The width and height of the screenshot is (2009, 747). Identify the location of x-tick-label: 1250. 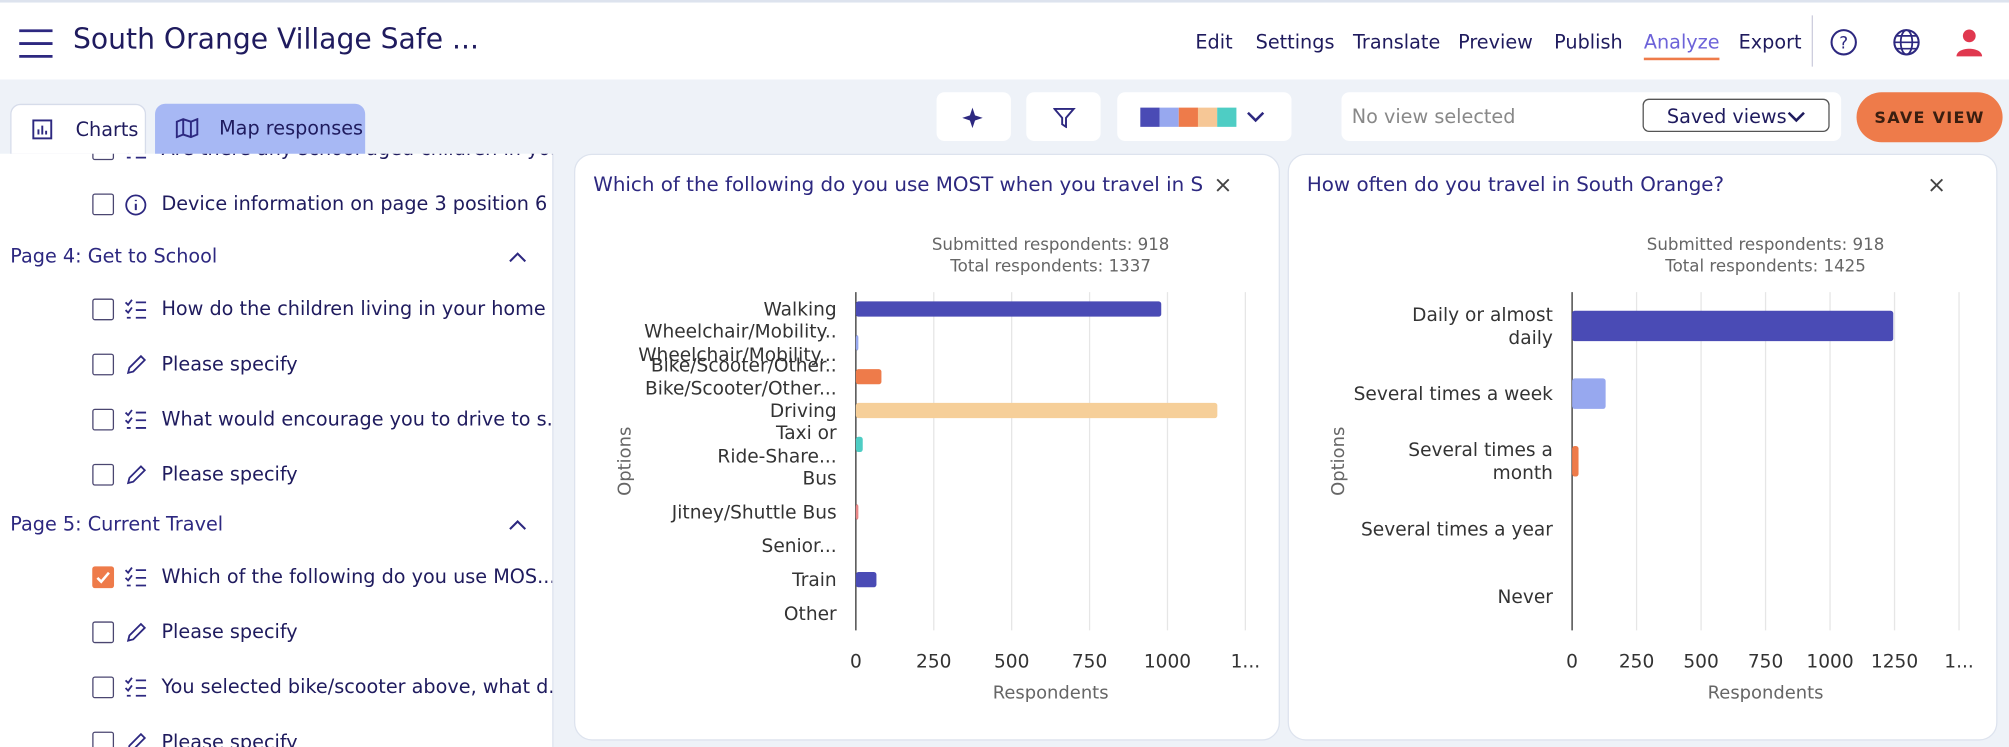
(1894, 662).